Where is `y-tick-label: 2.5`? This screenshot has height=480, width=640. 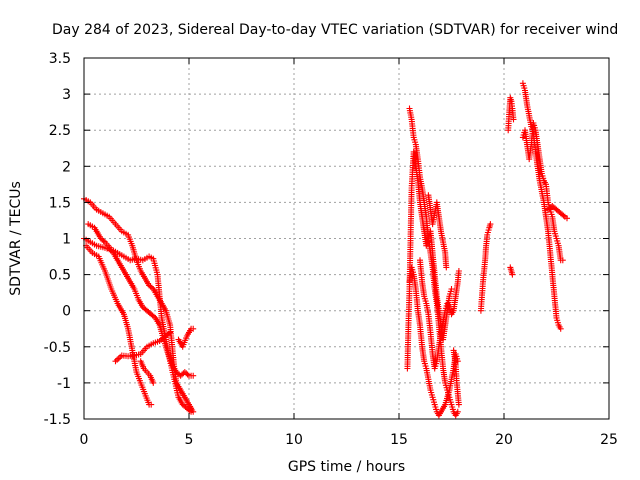
y-tick-label: 2.5 is located at coordinates (60, 131).